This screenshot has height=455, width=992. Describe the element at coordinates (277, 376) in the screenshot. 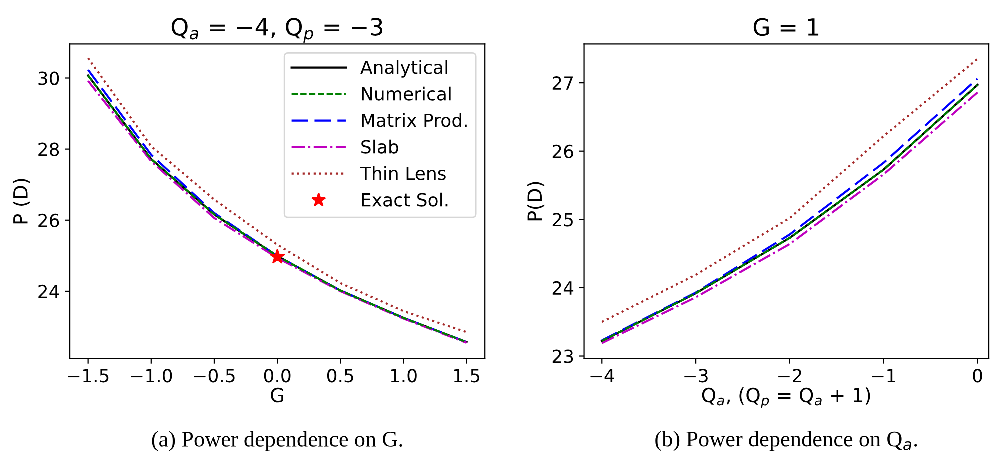

I see `x-tick-label: 0.0` at that location.